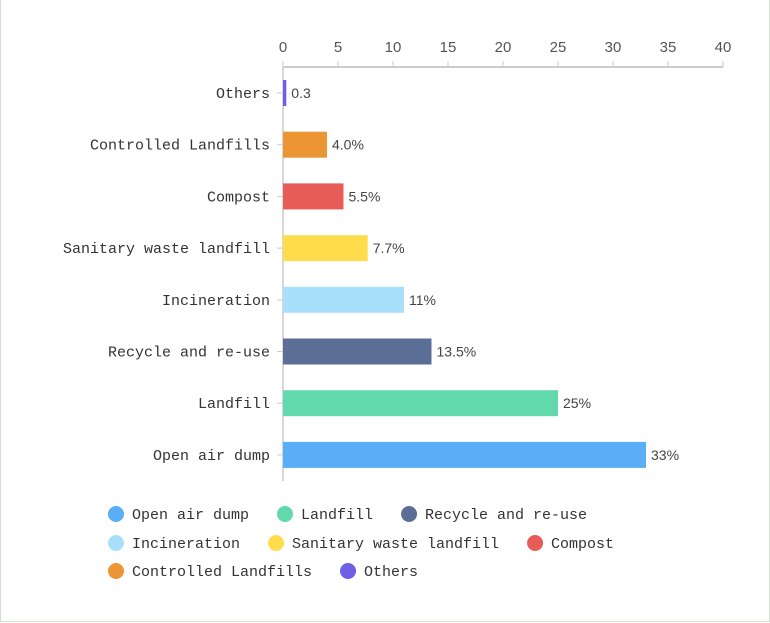 Image resolution: width=770 pixels, height=623 pixels. Describe the element at coordinates (665, 455) in the screenshot. I see `data-label: 33%` at that location.